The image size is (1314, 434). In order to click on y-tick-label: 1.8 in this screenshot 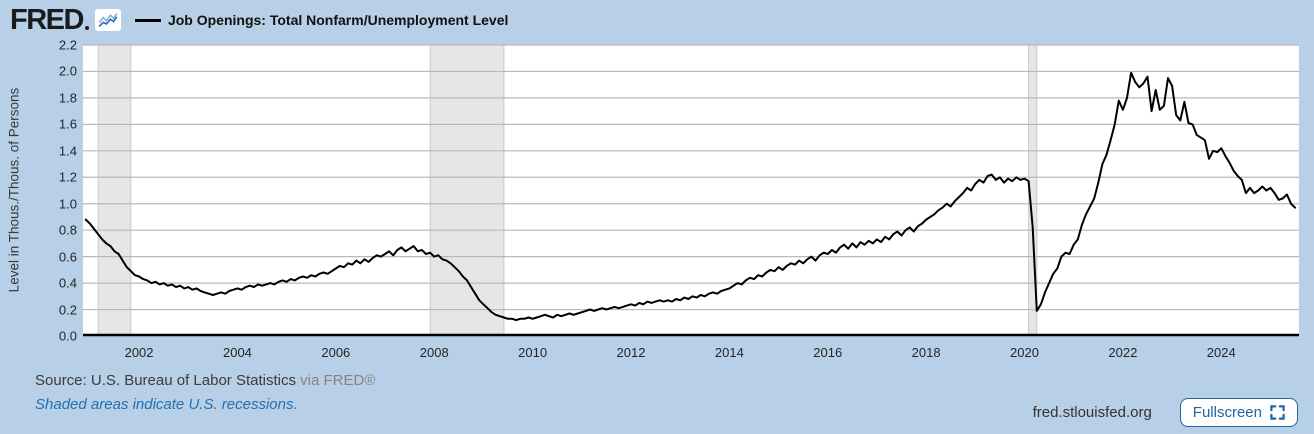, I will do `click(67, 98)`.